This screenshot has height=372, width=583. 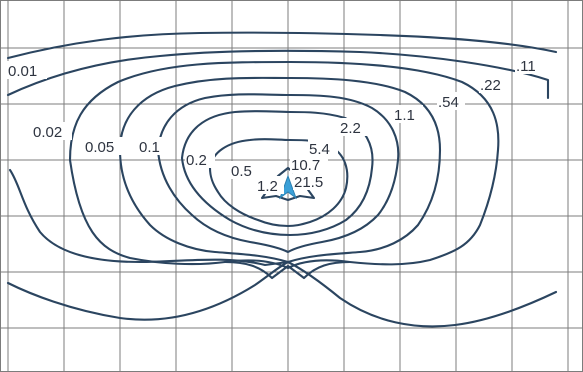 What do you see at coordinates (350, 128) in the screenshot?
I see `label-2.2: 2.2` at bounding box center [350, 128].